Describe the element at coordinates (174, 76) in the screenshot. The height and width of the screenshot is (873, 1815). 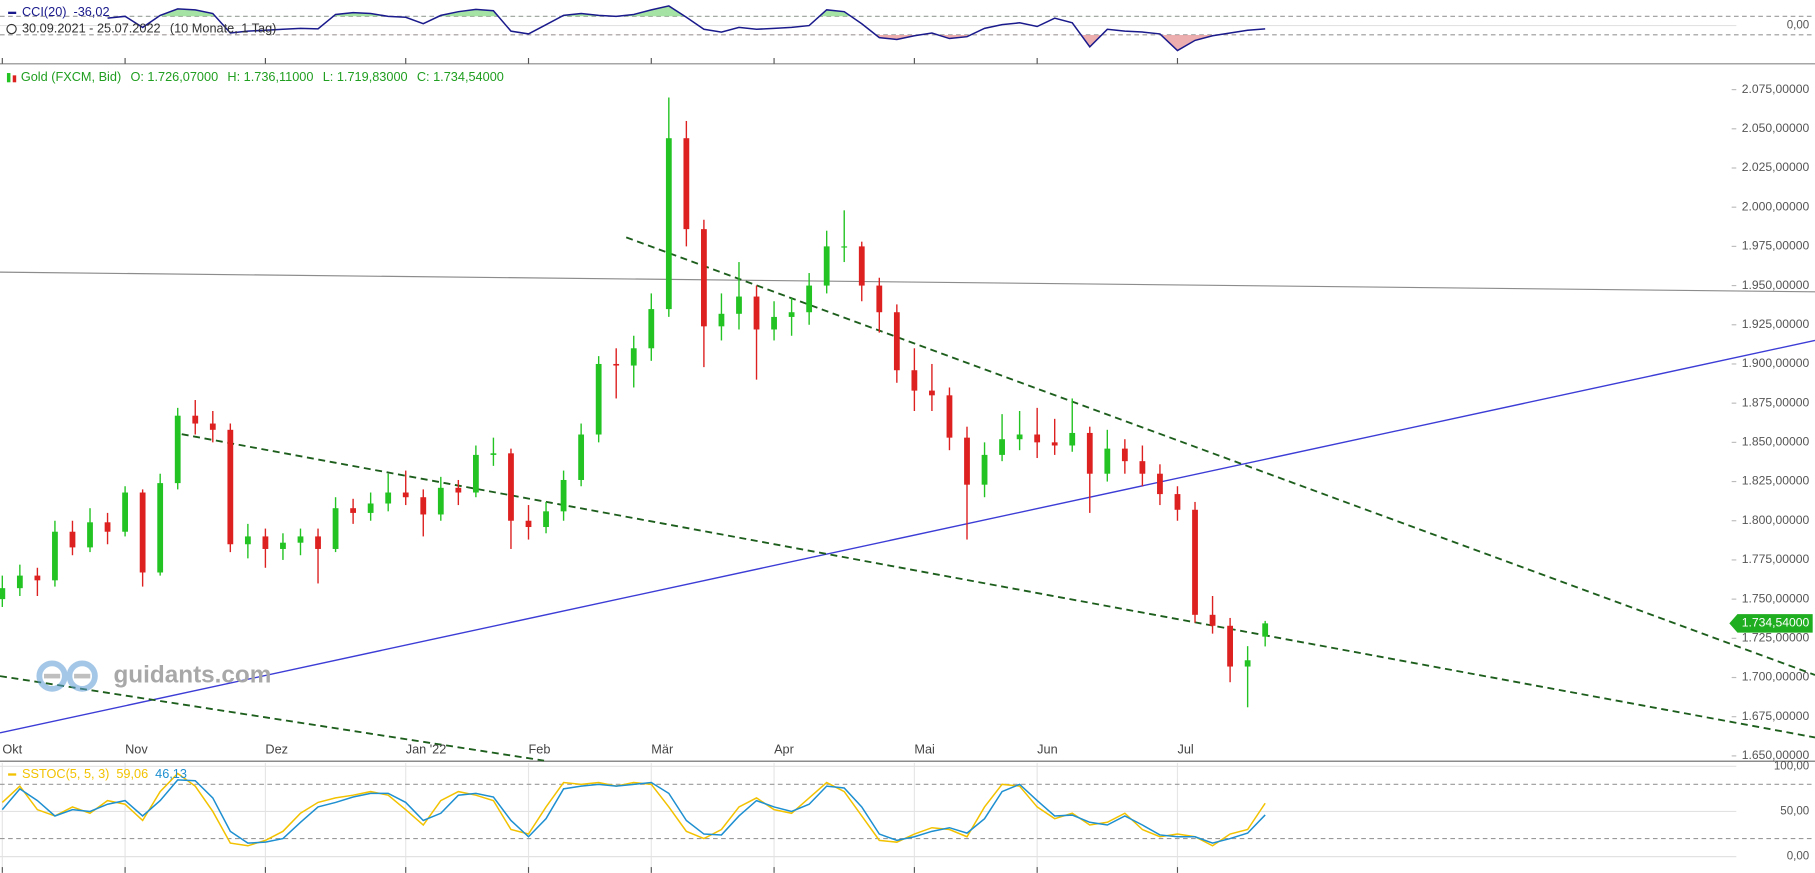
I see `ohlc-label: O: 1.726,07000` at that location.